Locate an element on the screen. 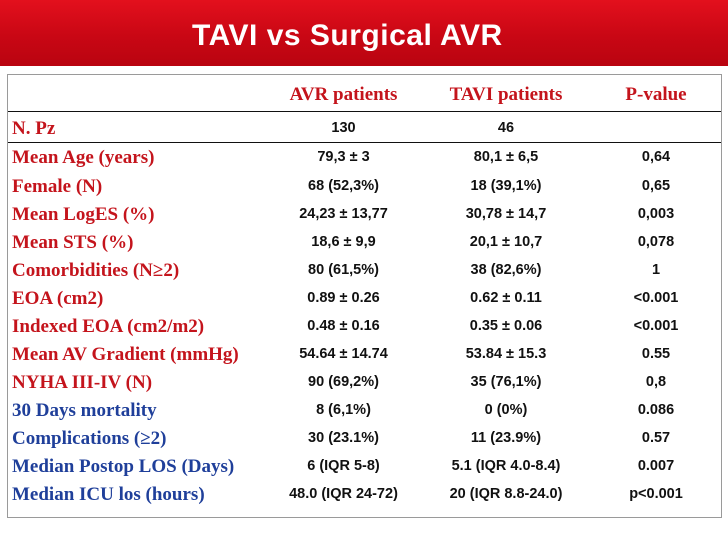 The width and height of the screenshot is (728, 546). row-label: Median ICU los (hours) is located at coordinates (108, 494).